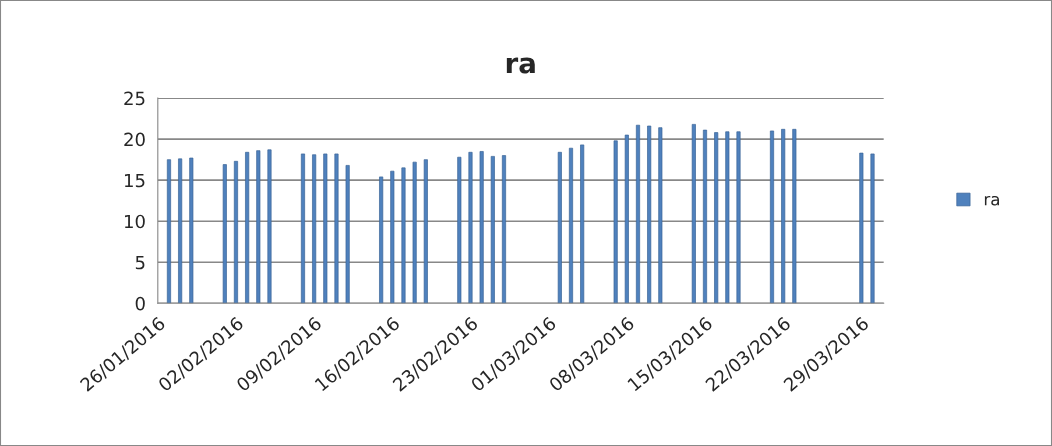 Image resolution: width=1052 pixels, height=446 pixels. What do you see at coordinates (140, 262) in the screenshot?
I see `y-tick-label: 5` at bounding box center [140, 262].